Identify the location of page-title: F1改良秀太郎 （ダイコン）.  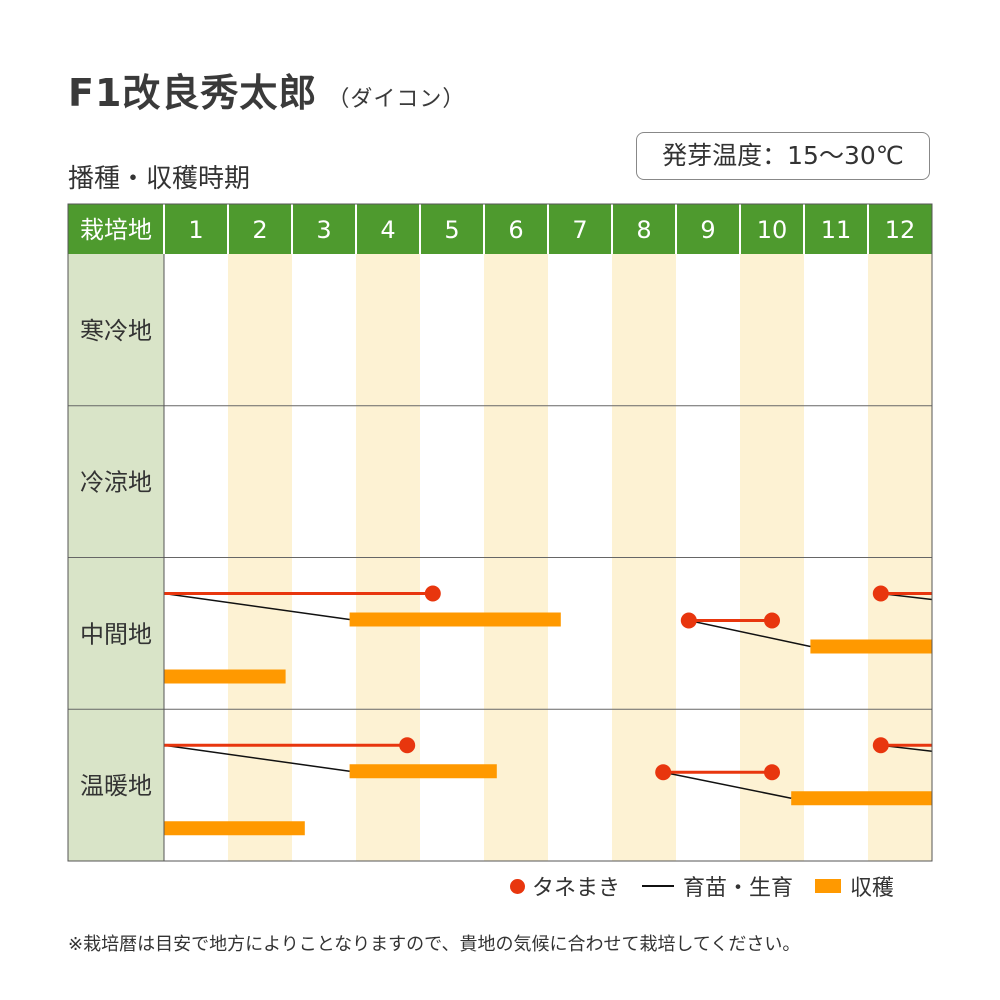
(266, 89).